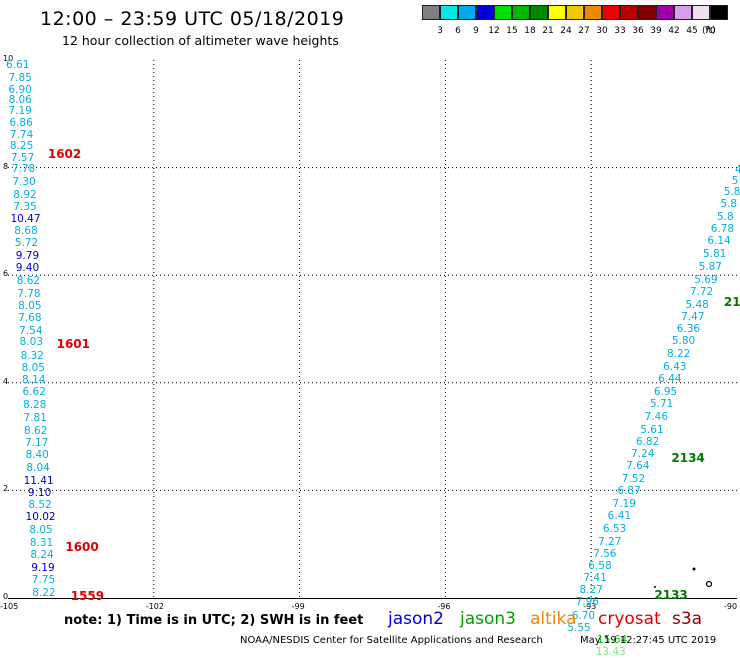  What do you see at coordinates (731, 302) in the screenshot?
I see `pass-time-label: 21` at bounding box center [731, 302].